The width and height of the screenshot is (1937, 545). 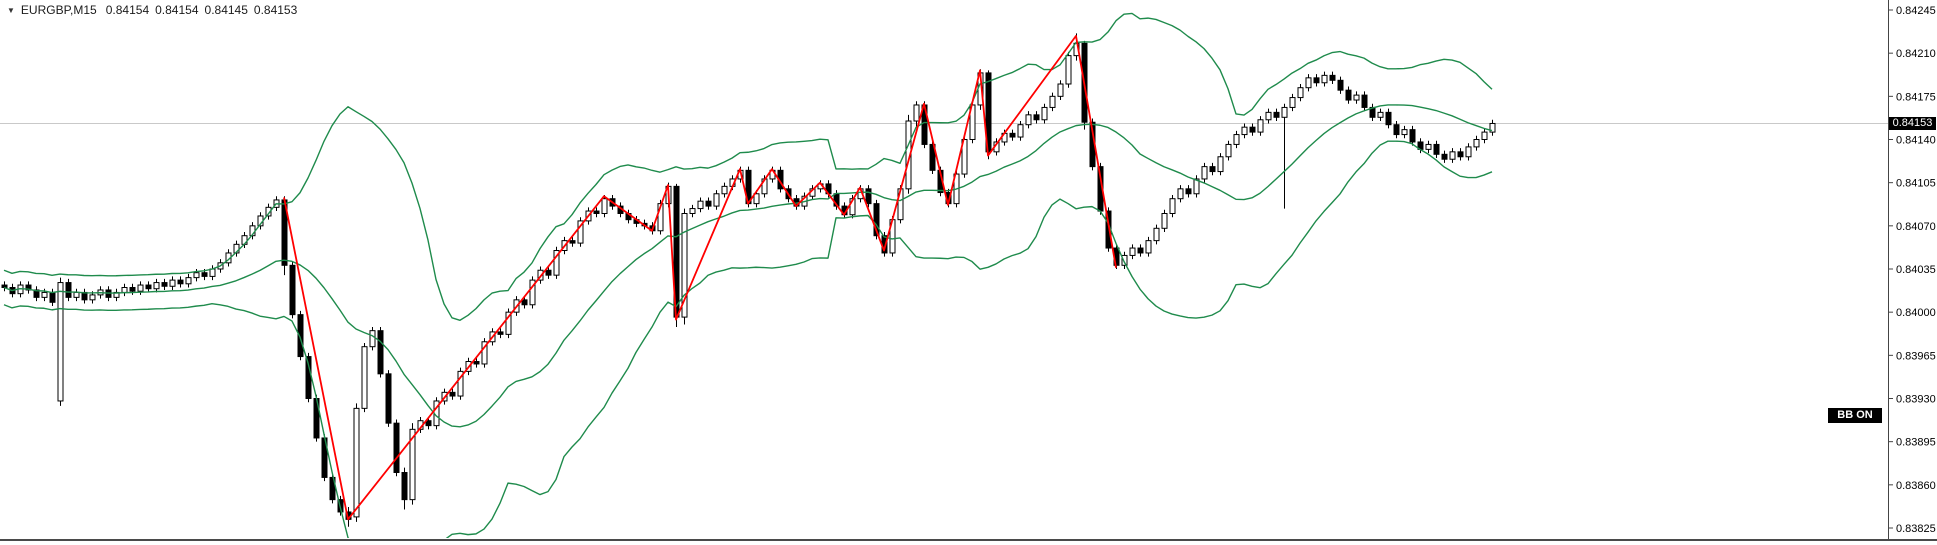 What do you see at coordinates (1916, 486) in the screenshot?
I see `axis-tick-label: 0.83860` at bounding box center [1916, 486].